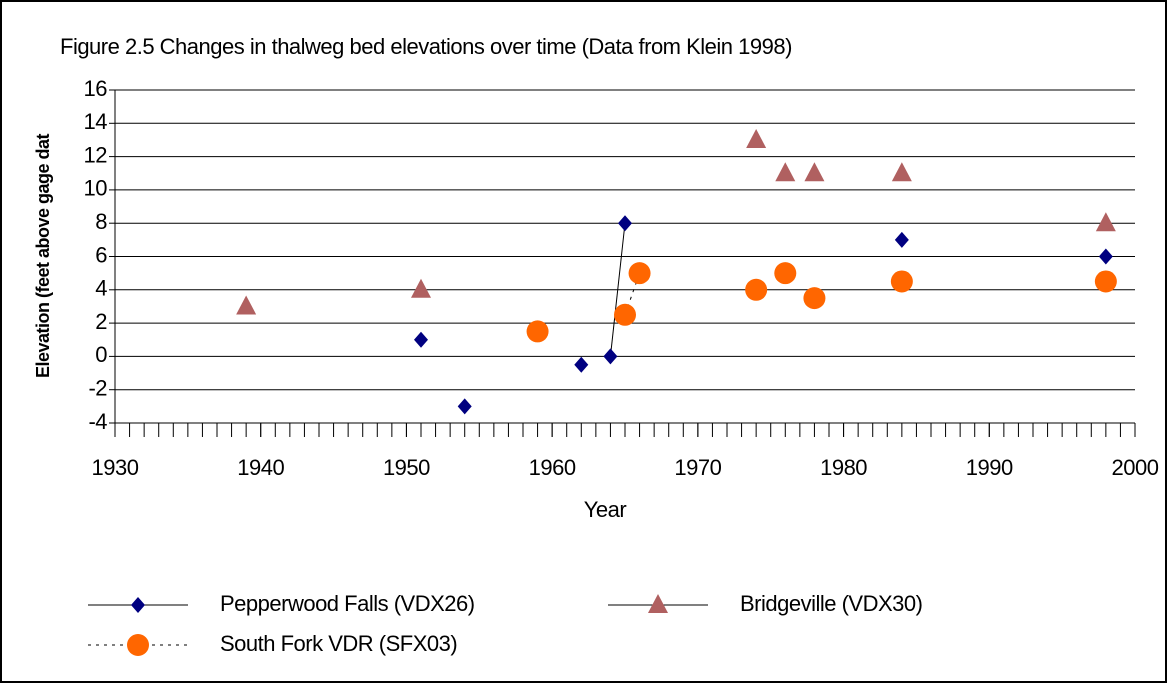  I want to click on y-tick-label: 6, so click(101, 254).